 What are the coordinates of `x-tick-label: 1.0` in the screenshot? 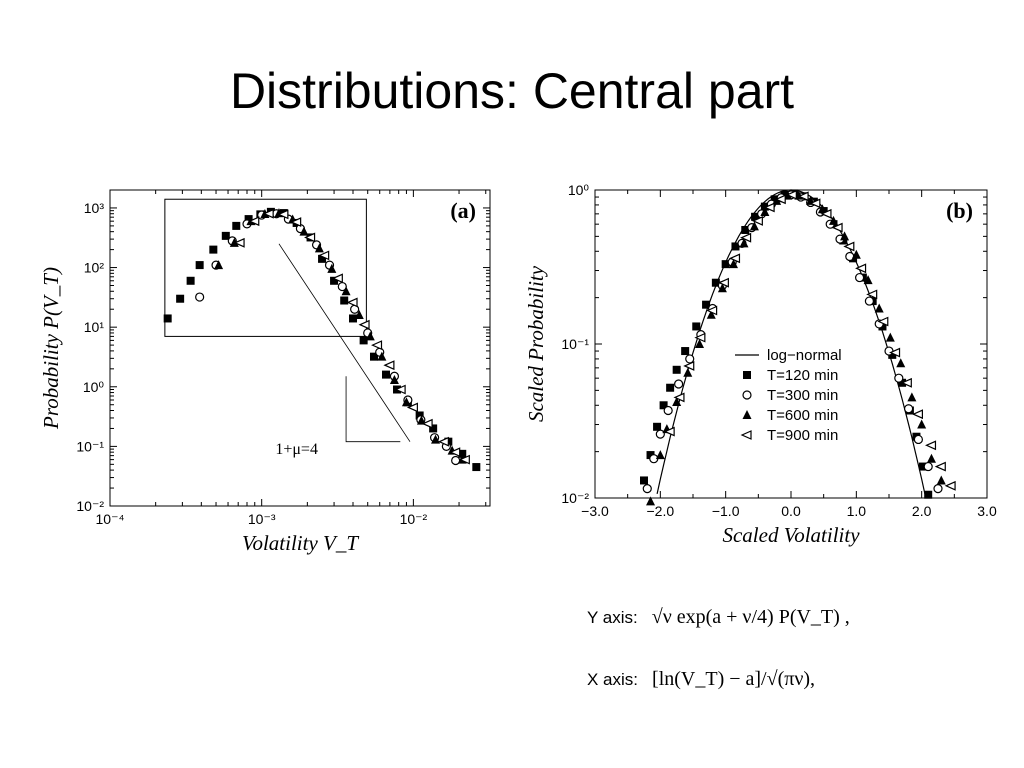 It's located at (857, 511).